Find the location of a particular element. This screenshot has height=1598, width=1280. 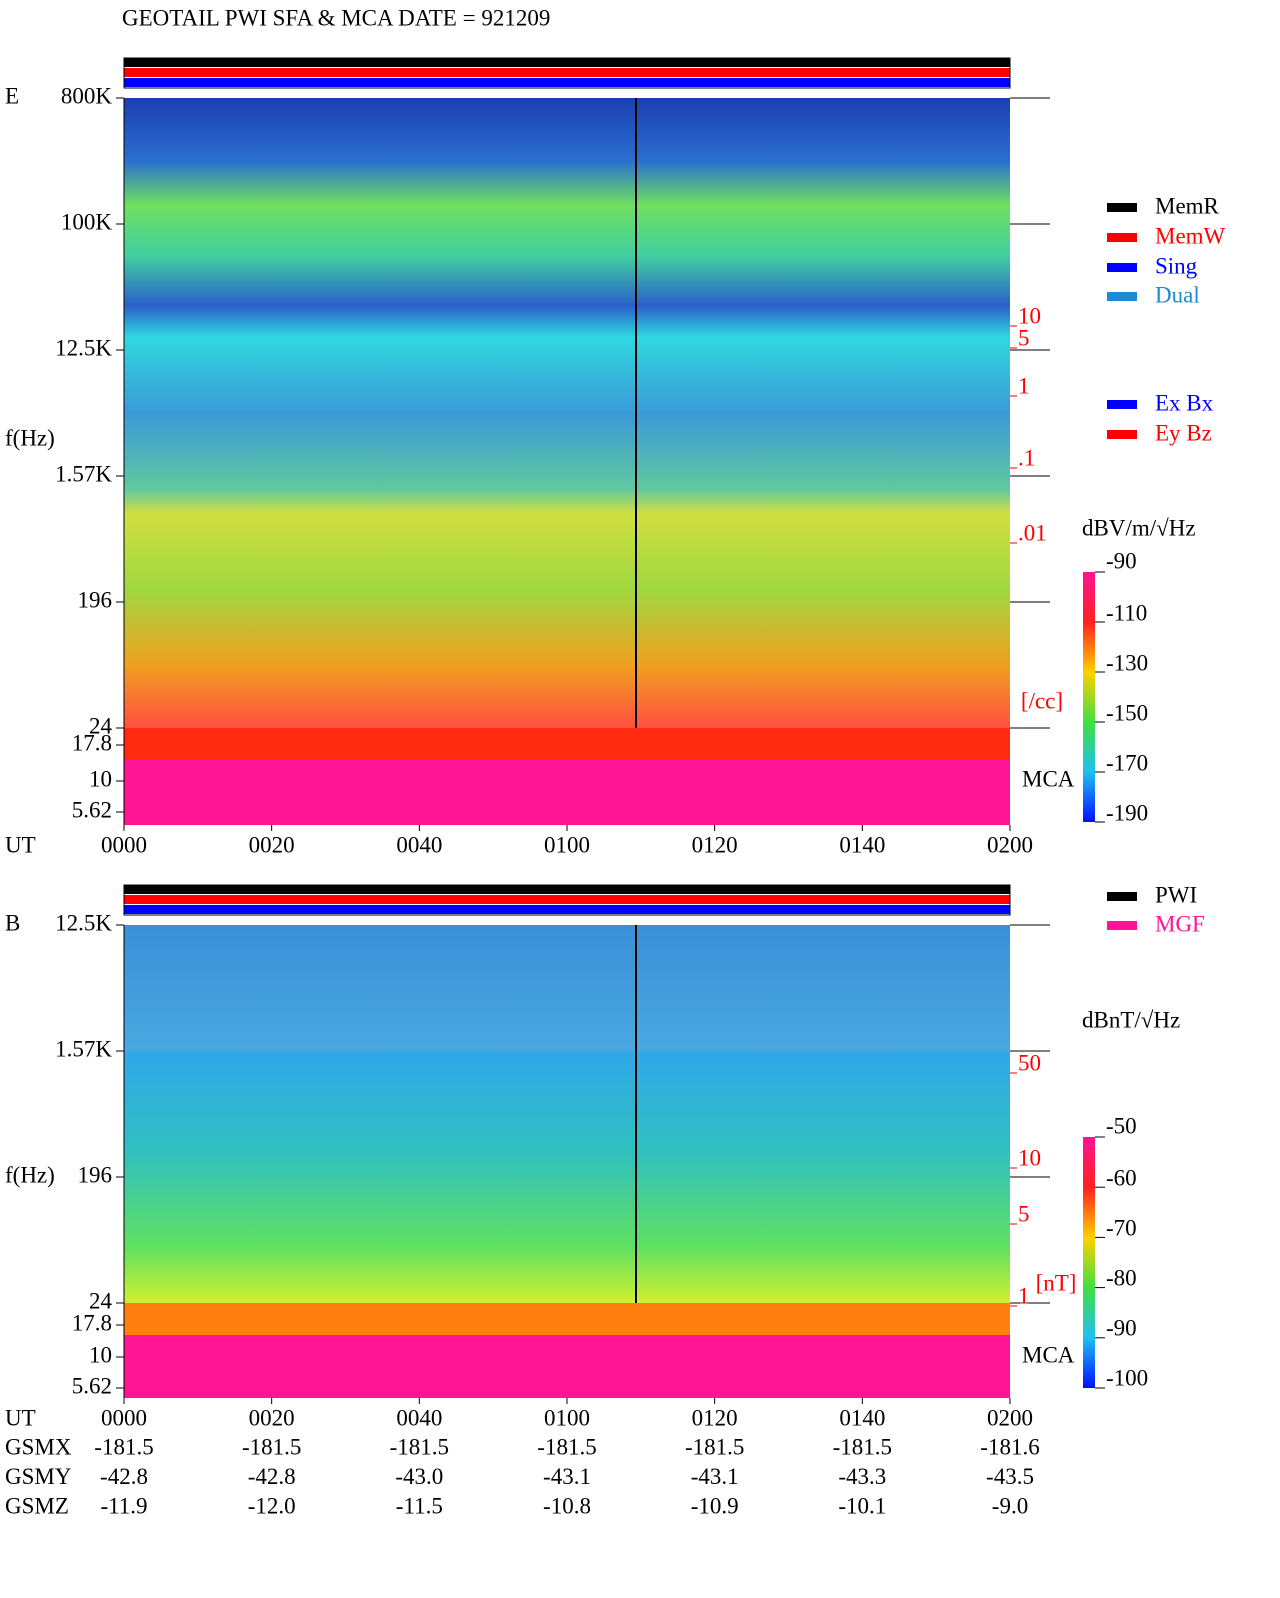

orbit-value: -11.5 is located at coordinates (419, 1505).